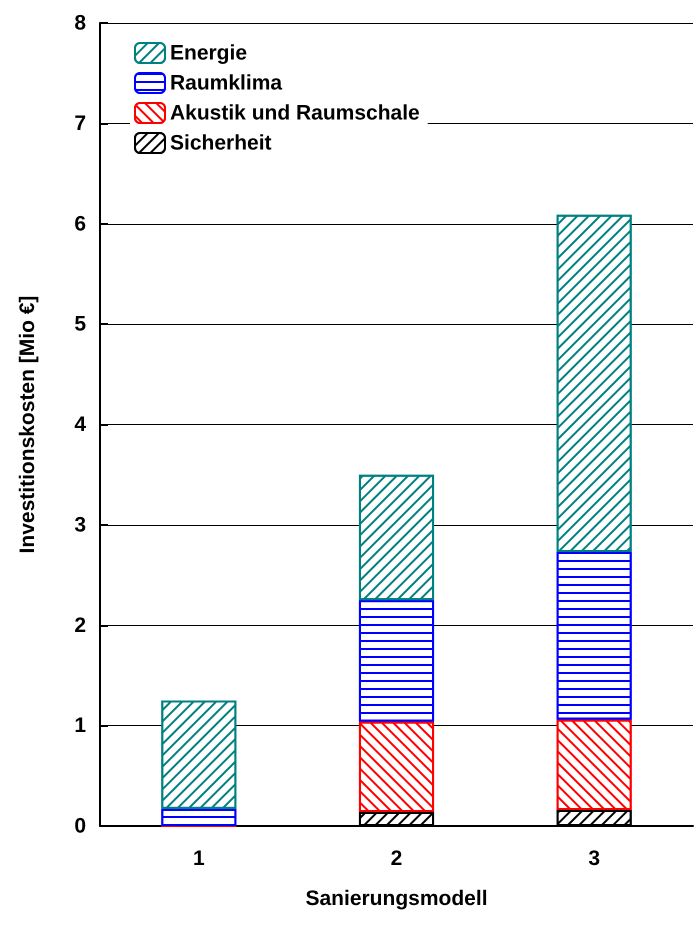 The width and height of the screenshot is (695, 925). Describe the element at coordinates (80, 23) in the screenshot. I see `y-tick-label: 8` at that location.